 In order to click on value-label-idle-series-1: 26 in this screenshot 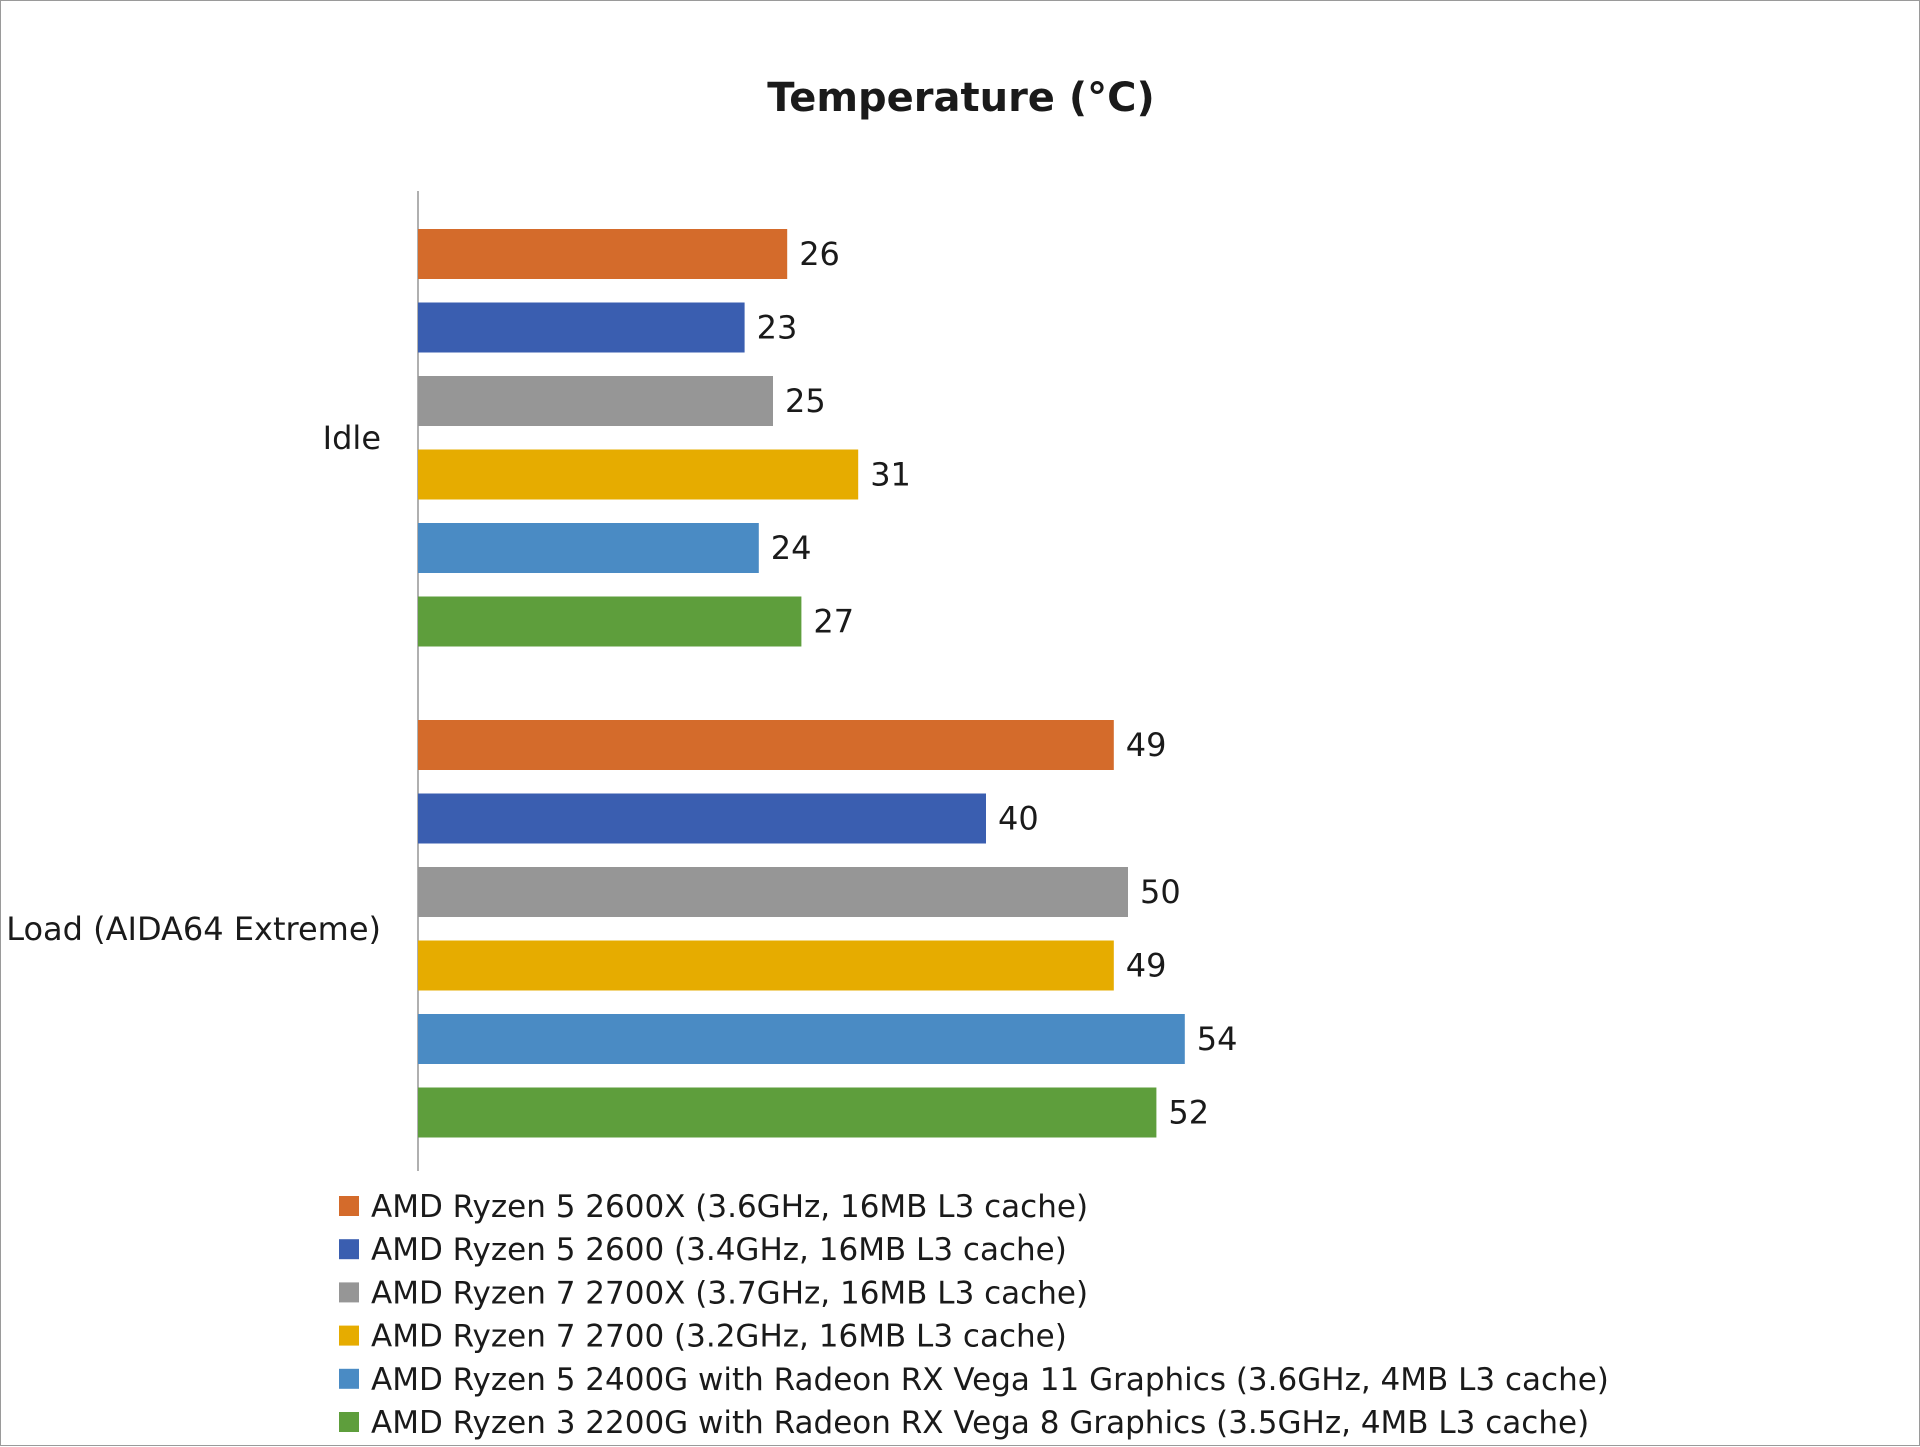, I will do `click(819, 254)`.